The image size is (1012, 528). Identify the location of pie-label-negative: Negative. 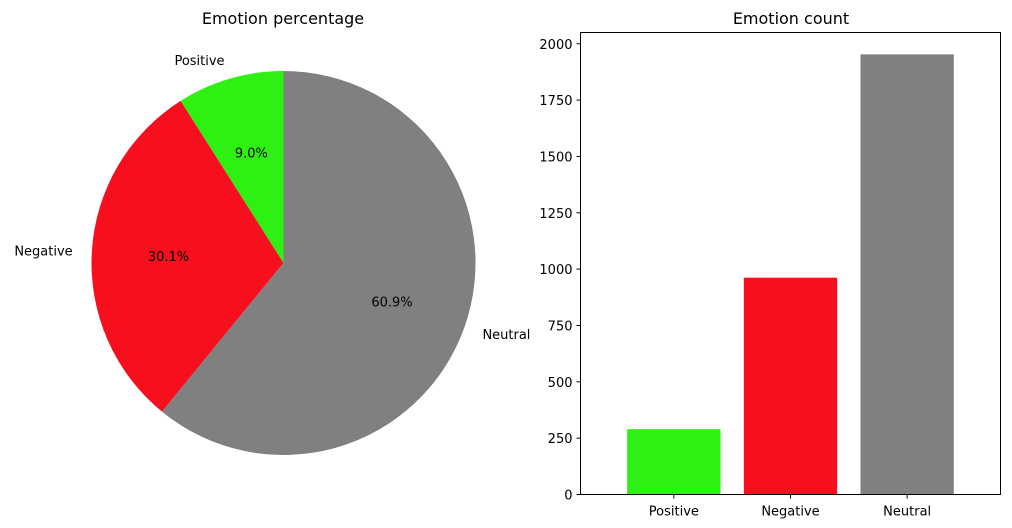
(43, 251).